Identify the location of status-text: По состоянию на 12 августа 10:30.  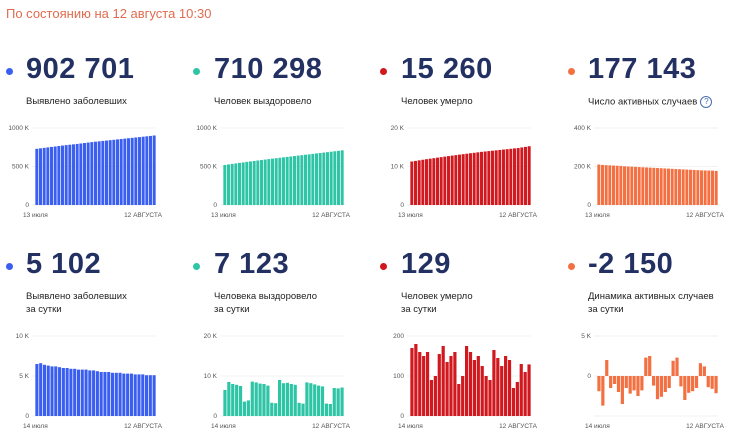
(109, 13).